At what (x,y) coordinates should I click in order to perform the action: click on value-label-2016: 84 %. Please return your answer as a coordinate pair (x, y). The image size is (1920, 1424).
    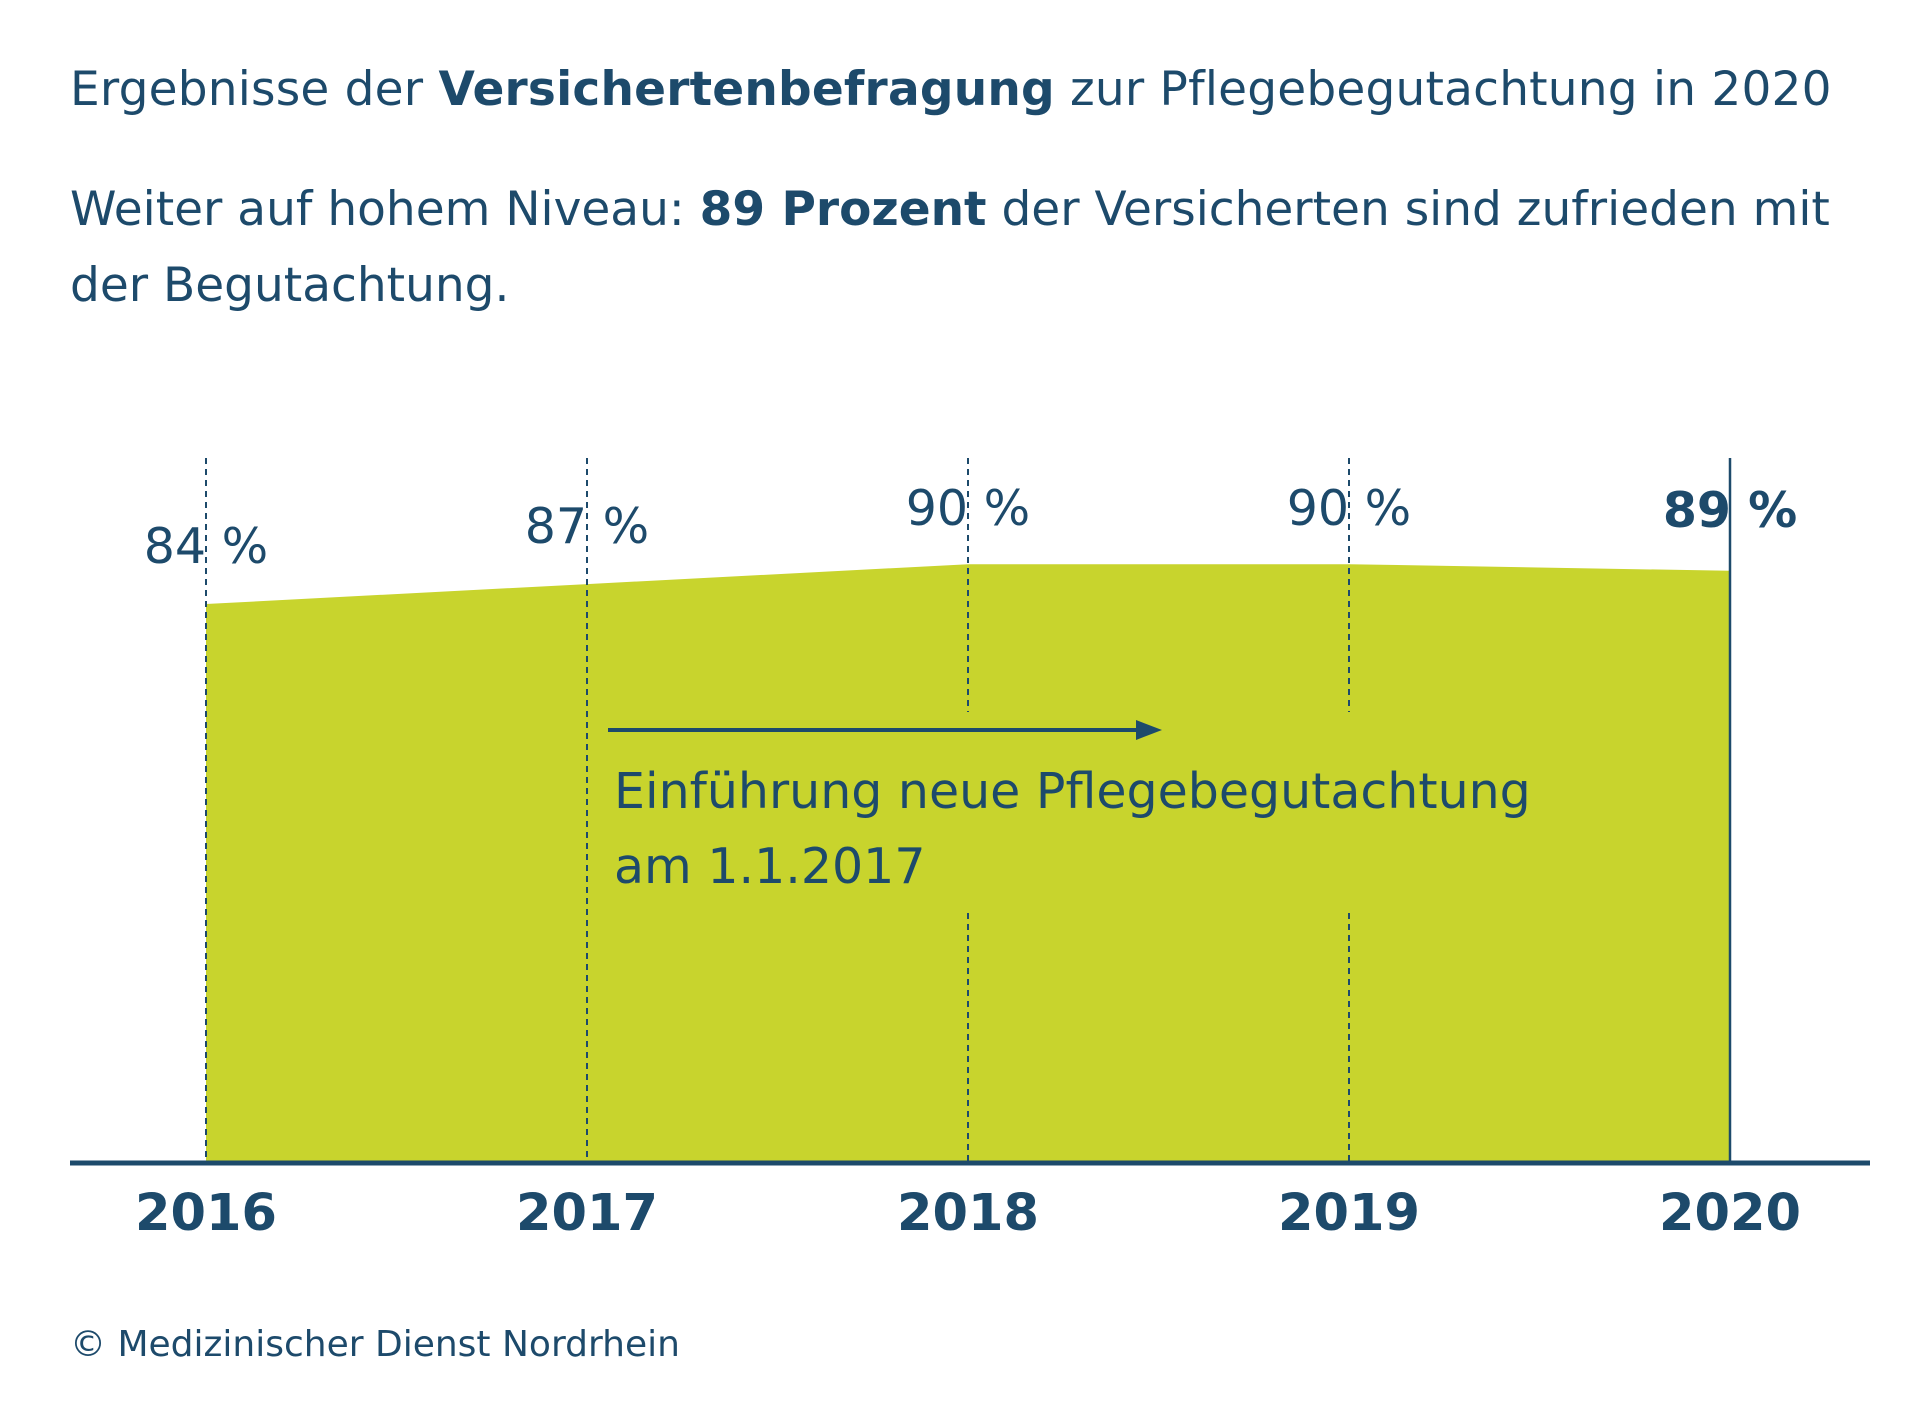
    Looking at the image, I should click on (206, 546).